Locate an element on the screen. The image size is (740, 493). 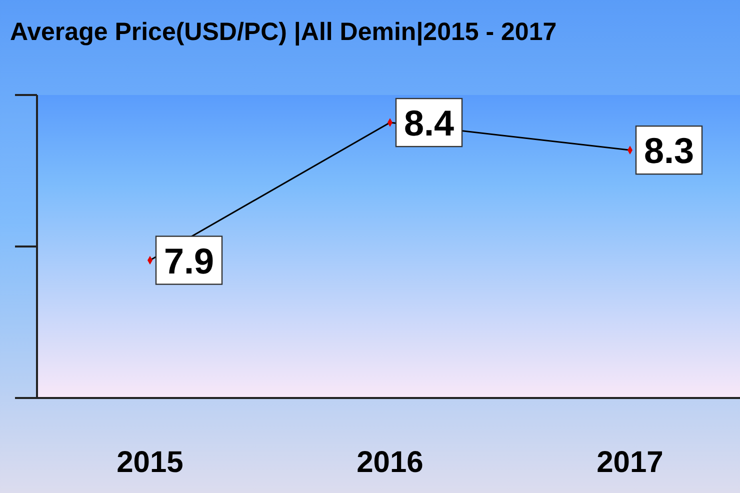
x-tick-label: 2015 is located at coordinates (150, 462).